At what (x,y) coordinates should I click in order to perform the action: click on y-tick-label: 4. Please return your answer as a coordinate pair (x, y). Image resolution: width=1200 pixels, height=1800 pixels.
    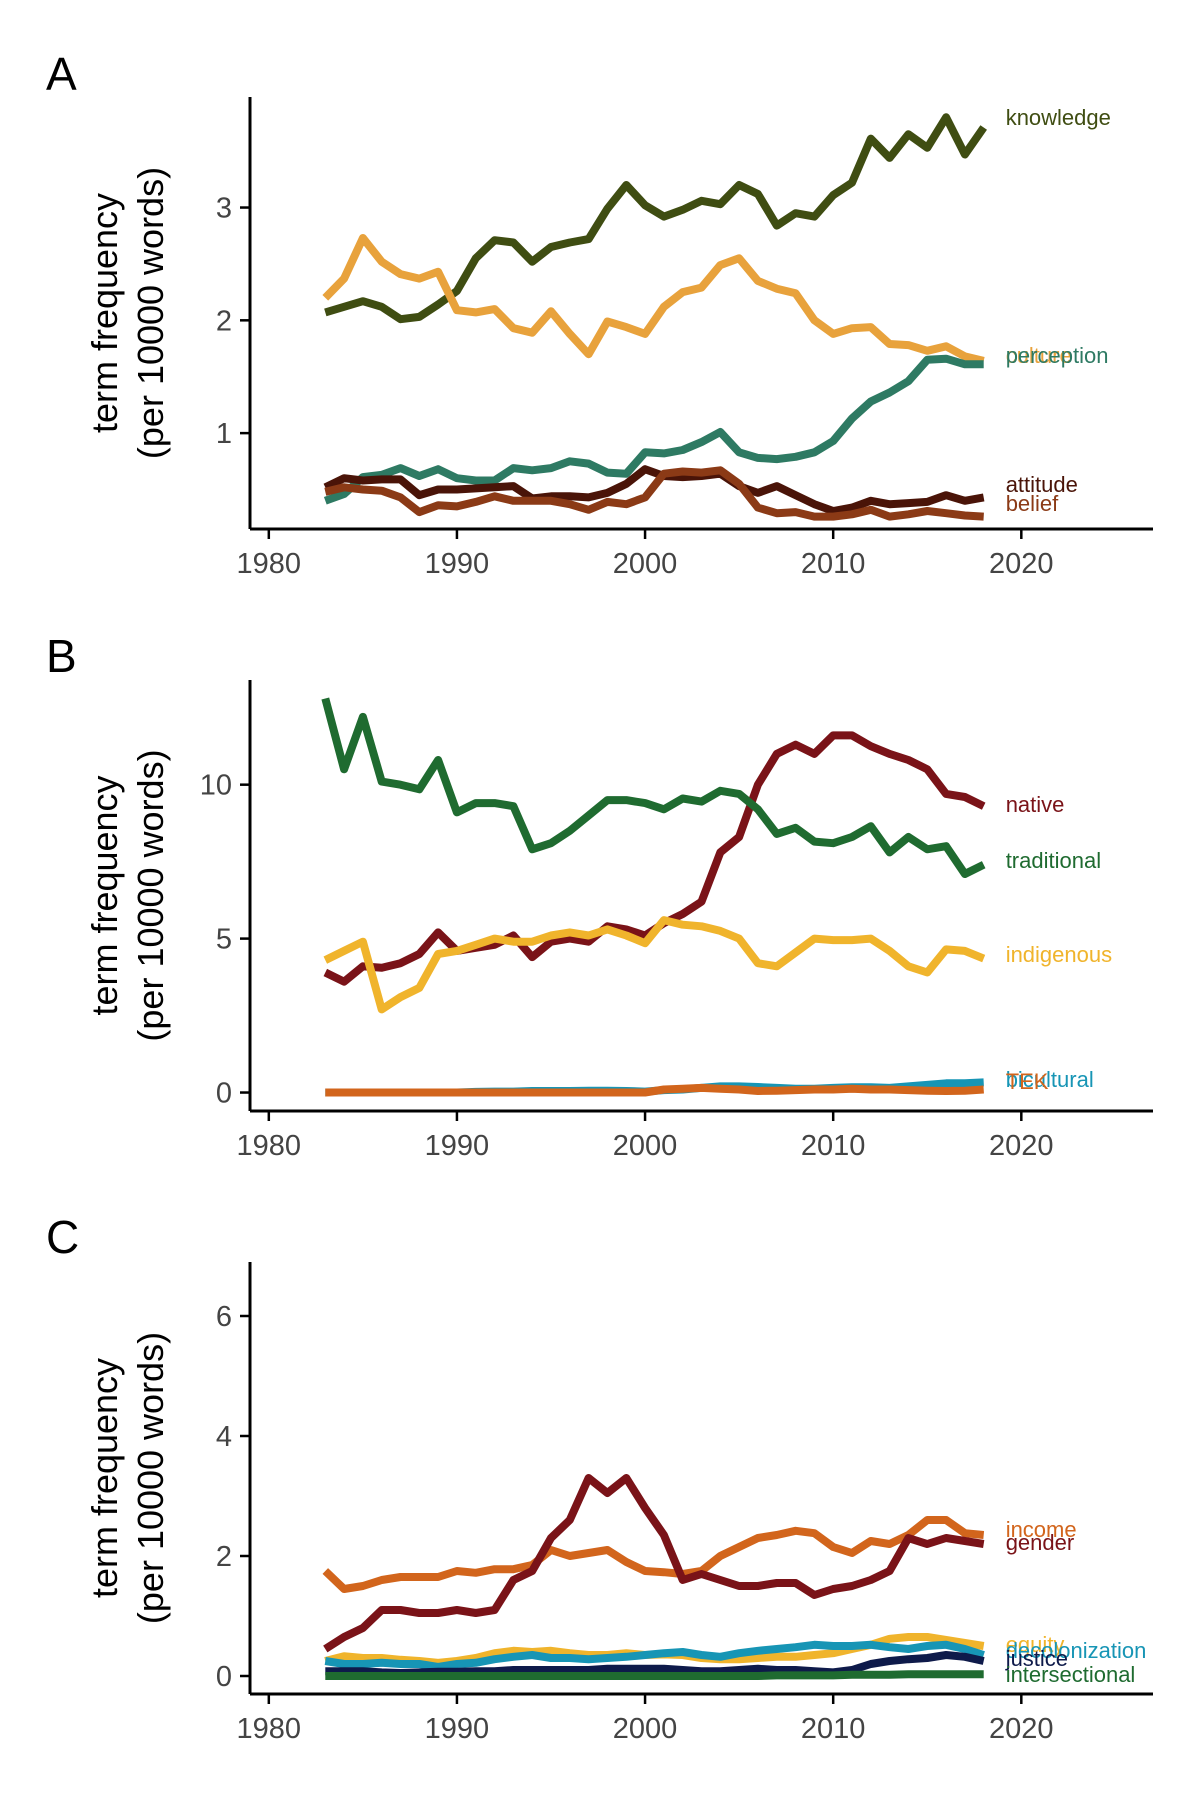
    Looking at the image, I should click on (224, 1437).